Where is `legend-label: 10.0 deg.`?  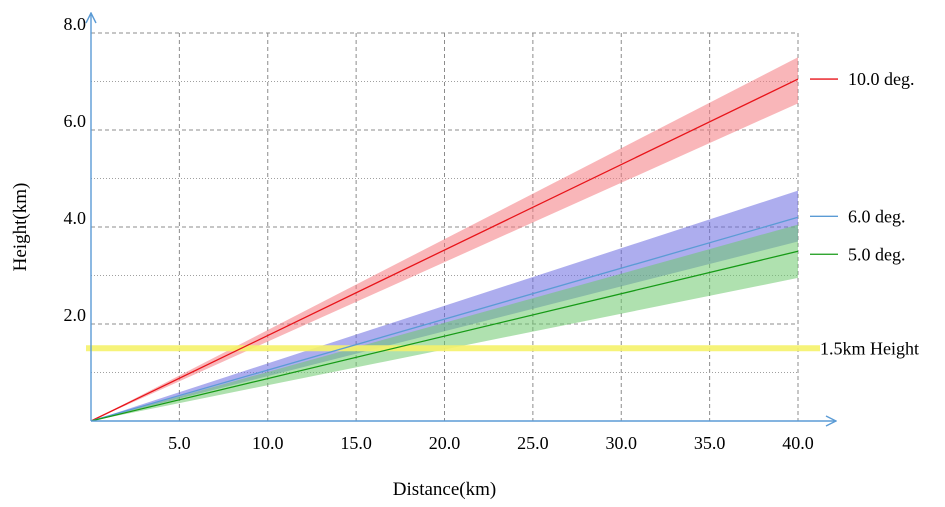
legend-label: 10.0 deg. is located at coordinates (881, 79).